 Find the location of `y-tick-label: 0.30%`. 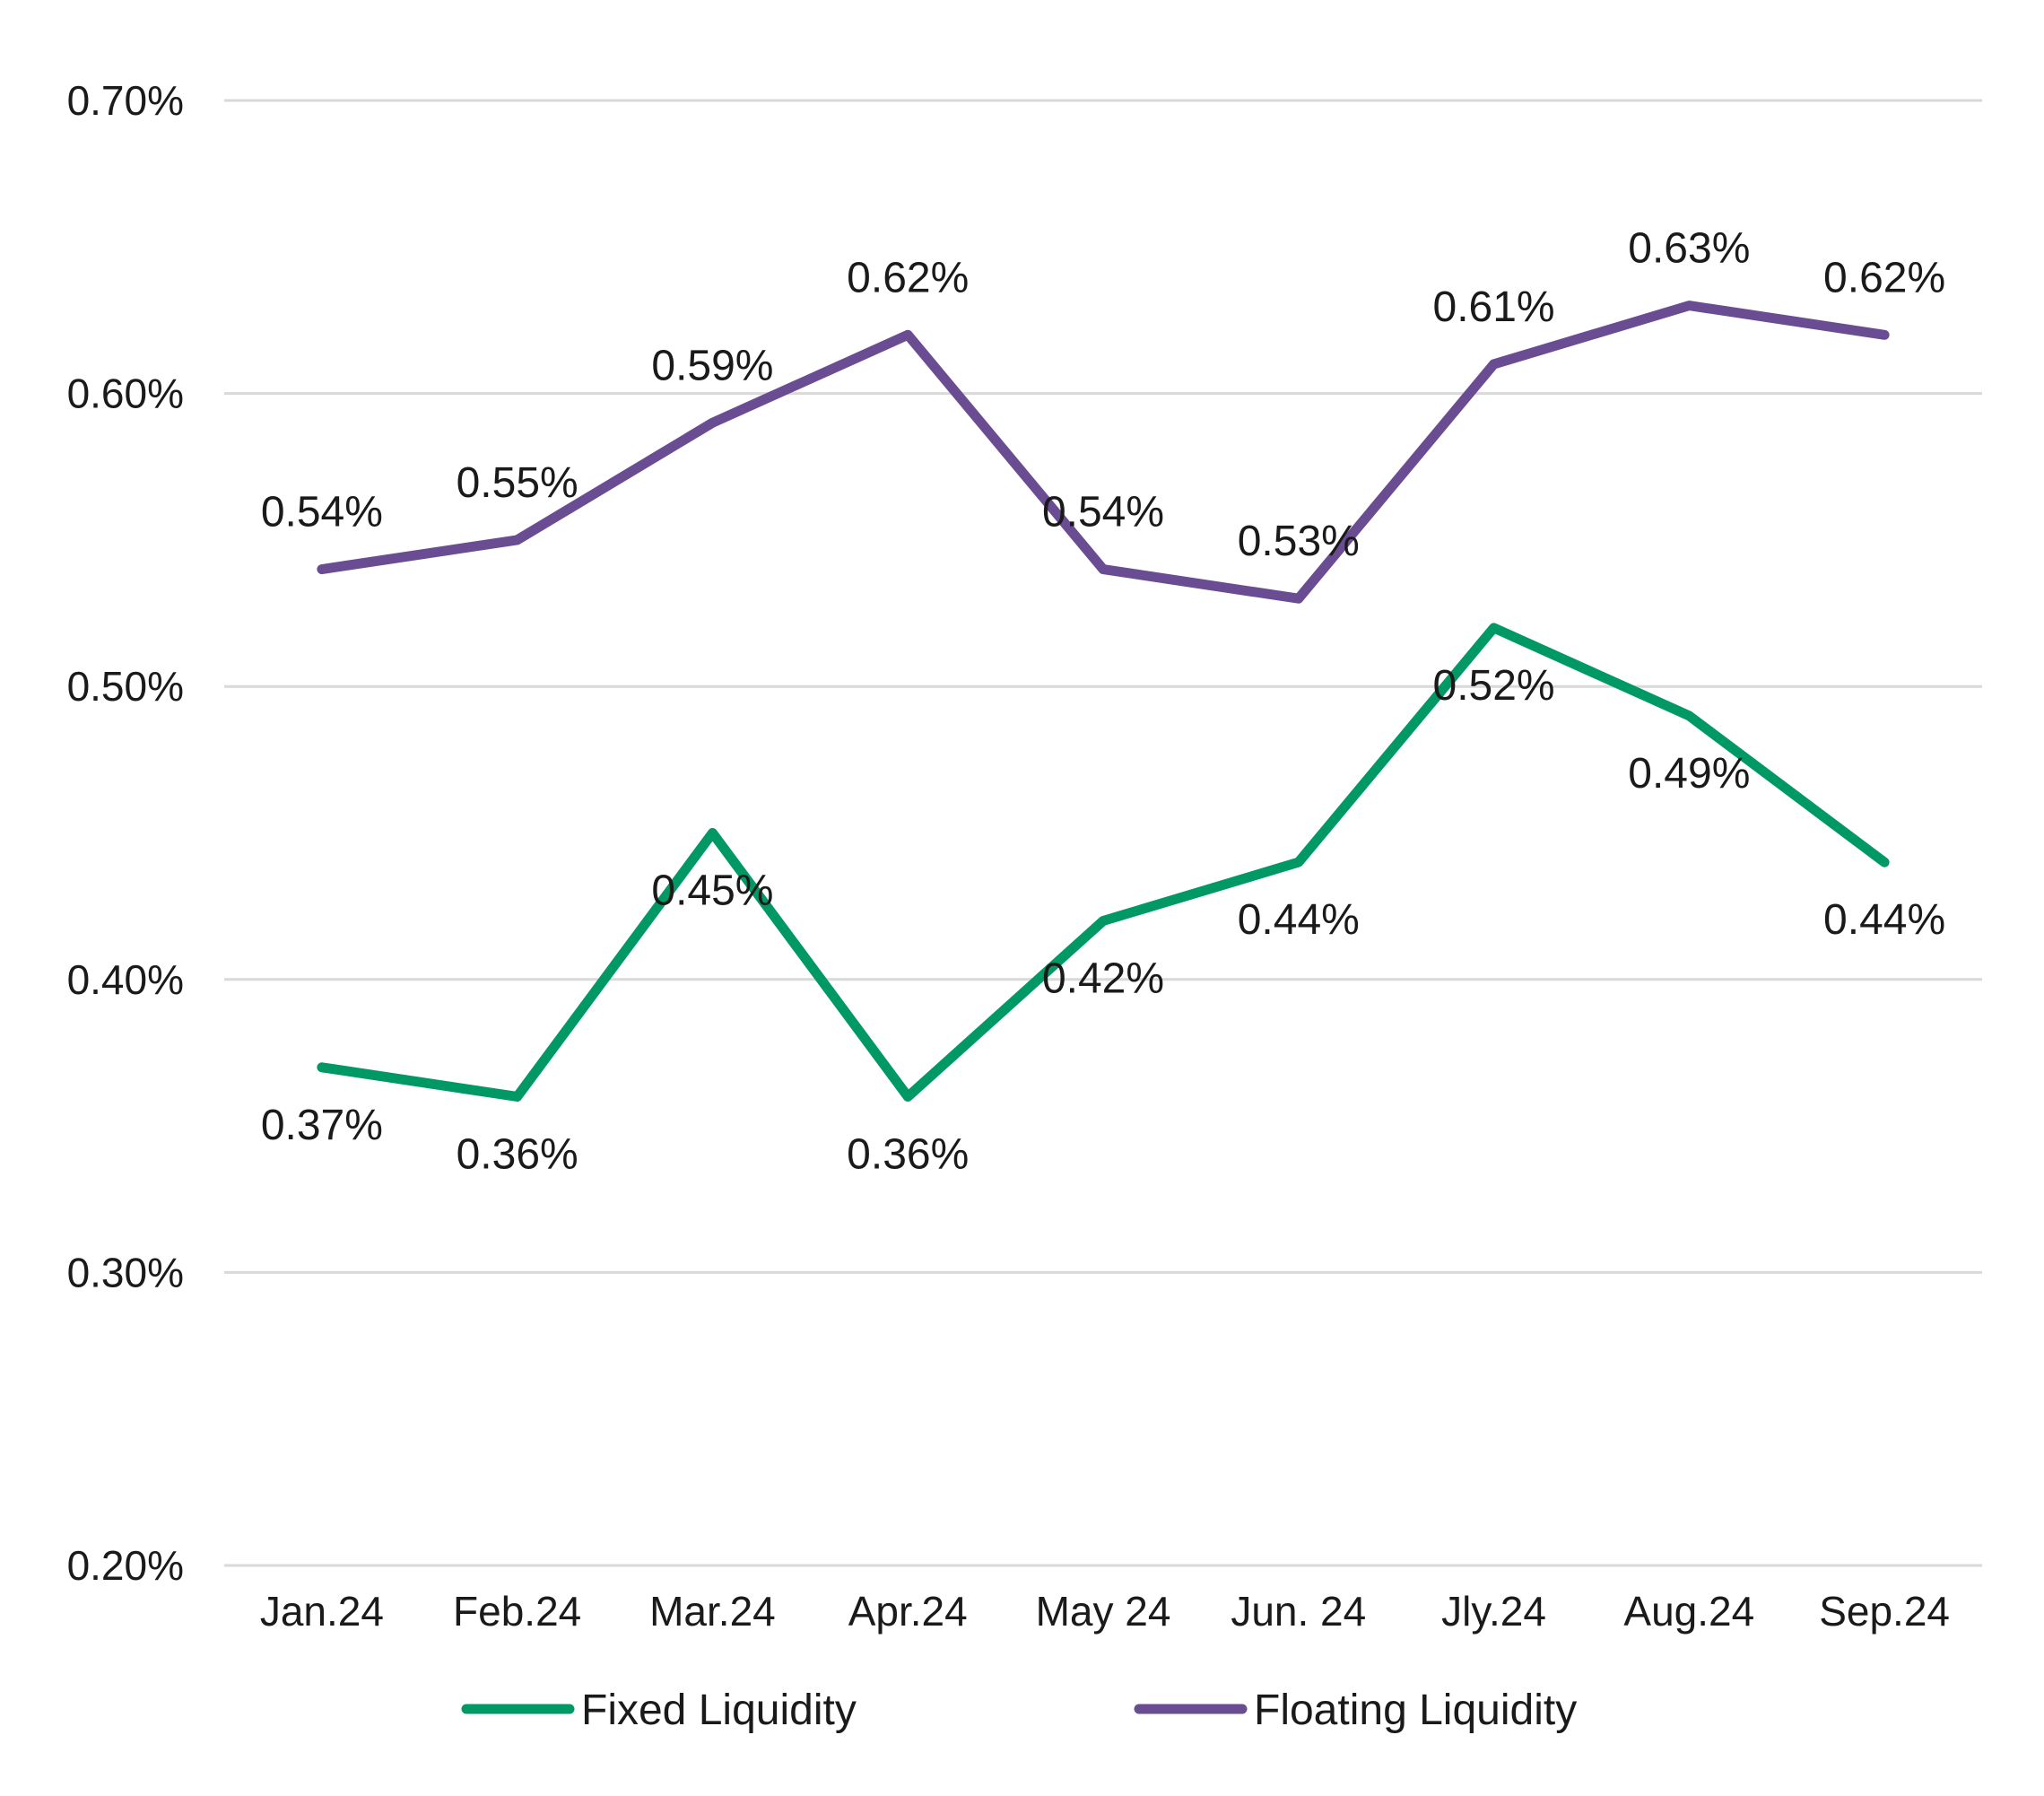

y-tick-label: 0.30% is located at coordinates (126, 1272).